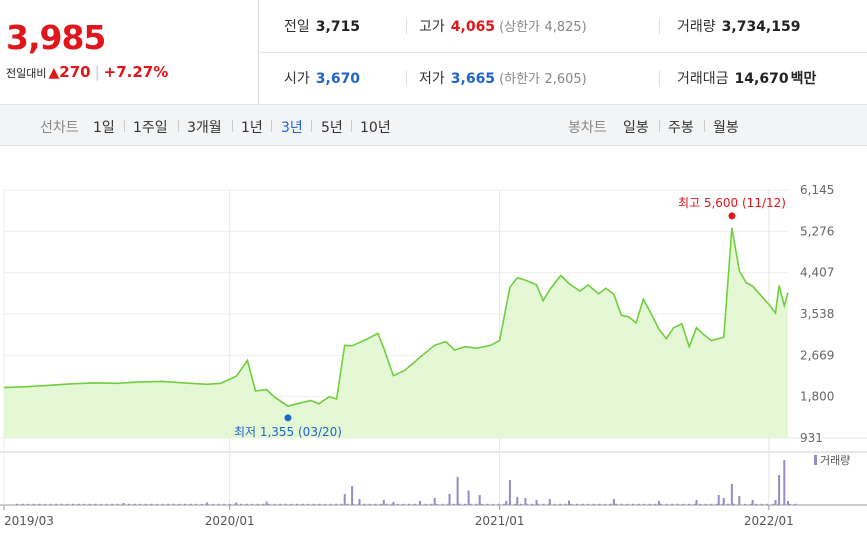  What do you see at coordinates (292, 128) in the screenshot?
I see `tab-3year: 3년` at bounding box center [292, 128].